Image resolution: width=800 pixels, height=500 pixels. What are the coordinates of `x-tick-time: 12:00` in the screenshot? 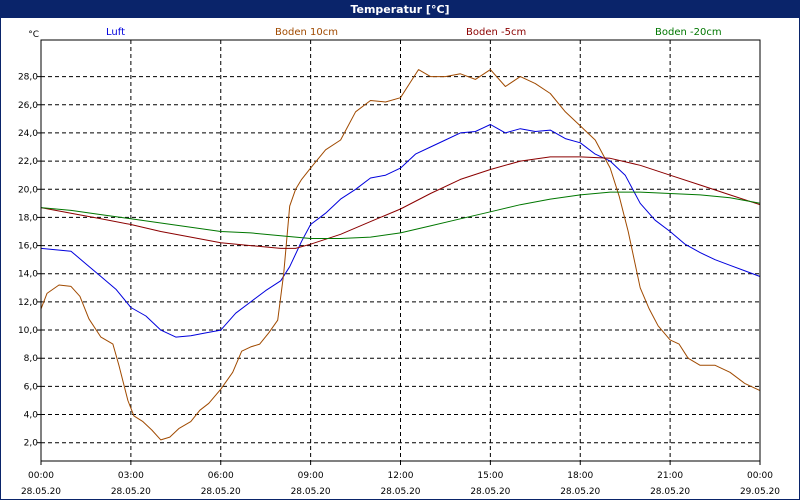 It's located at (401, 476).